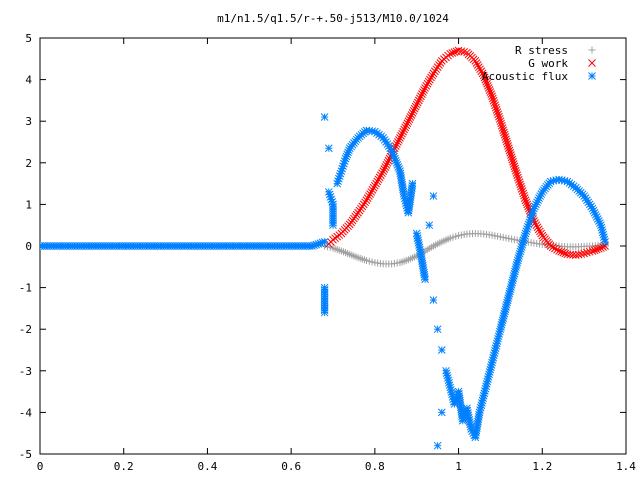 This screenshot has width=640, height=480. Describe the element at coordinates (28, 38) in the screenshot. I see `y-tick-label: 5` at that location.